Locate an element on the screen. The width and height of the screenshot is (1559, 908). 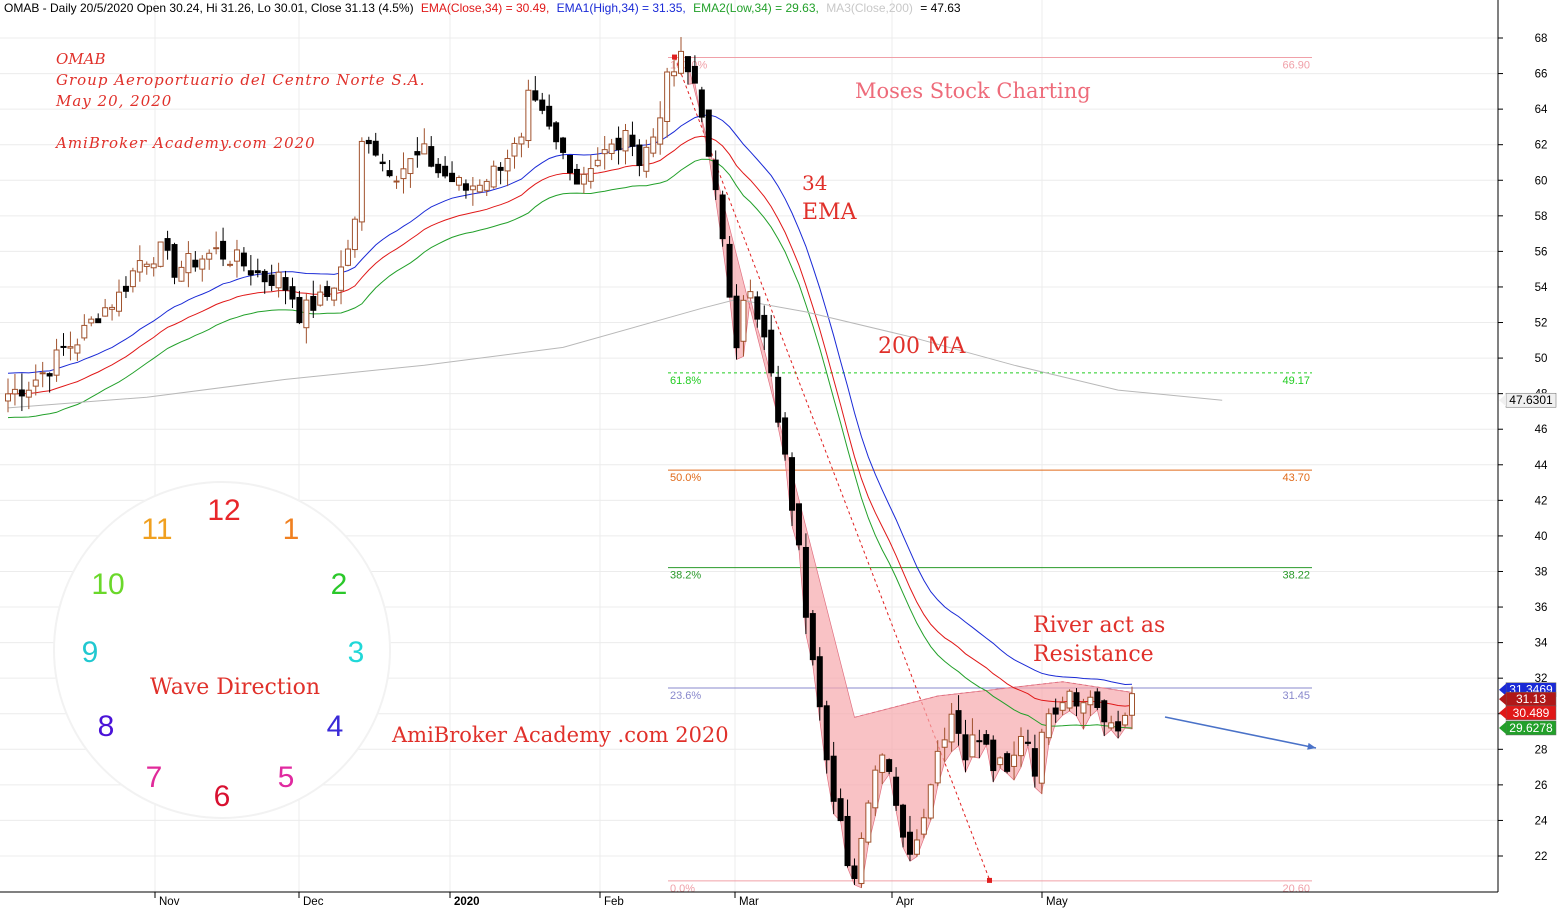
wave-direction-label: Wave Direction is located at coordinates (235, 687).